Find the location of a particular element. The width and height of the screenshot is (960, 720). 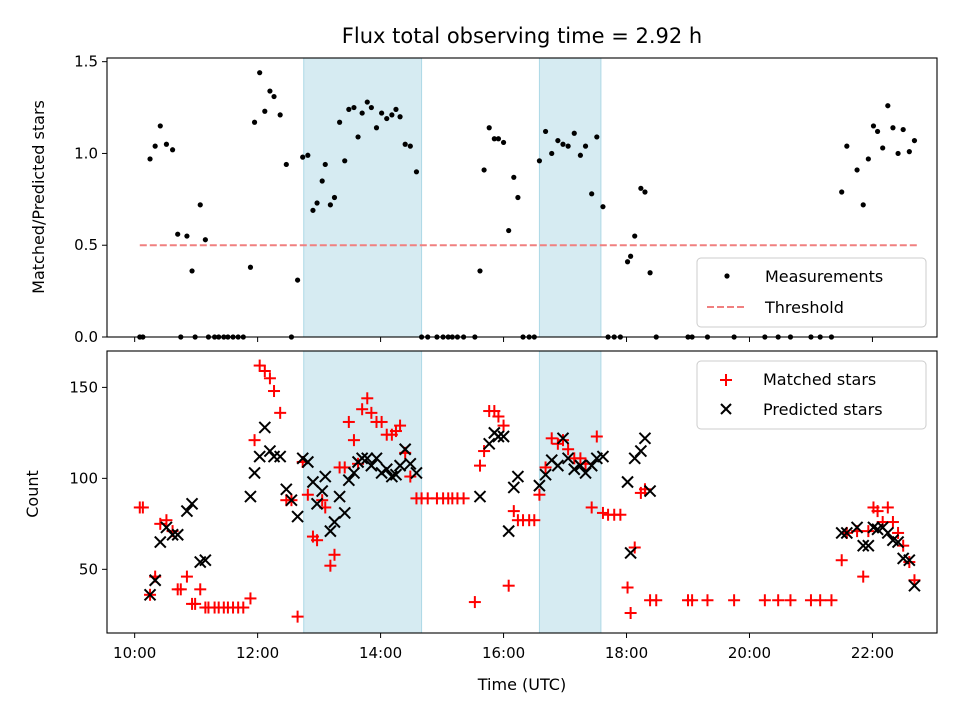

top-x-ticks is located at coordinates (503, 339).